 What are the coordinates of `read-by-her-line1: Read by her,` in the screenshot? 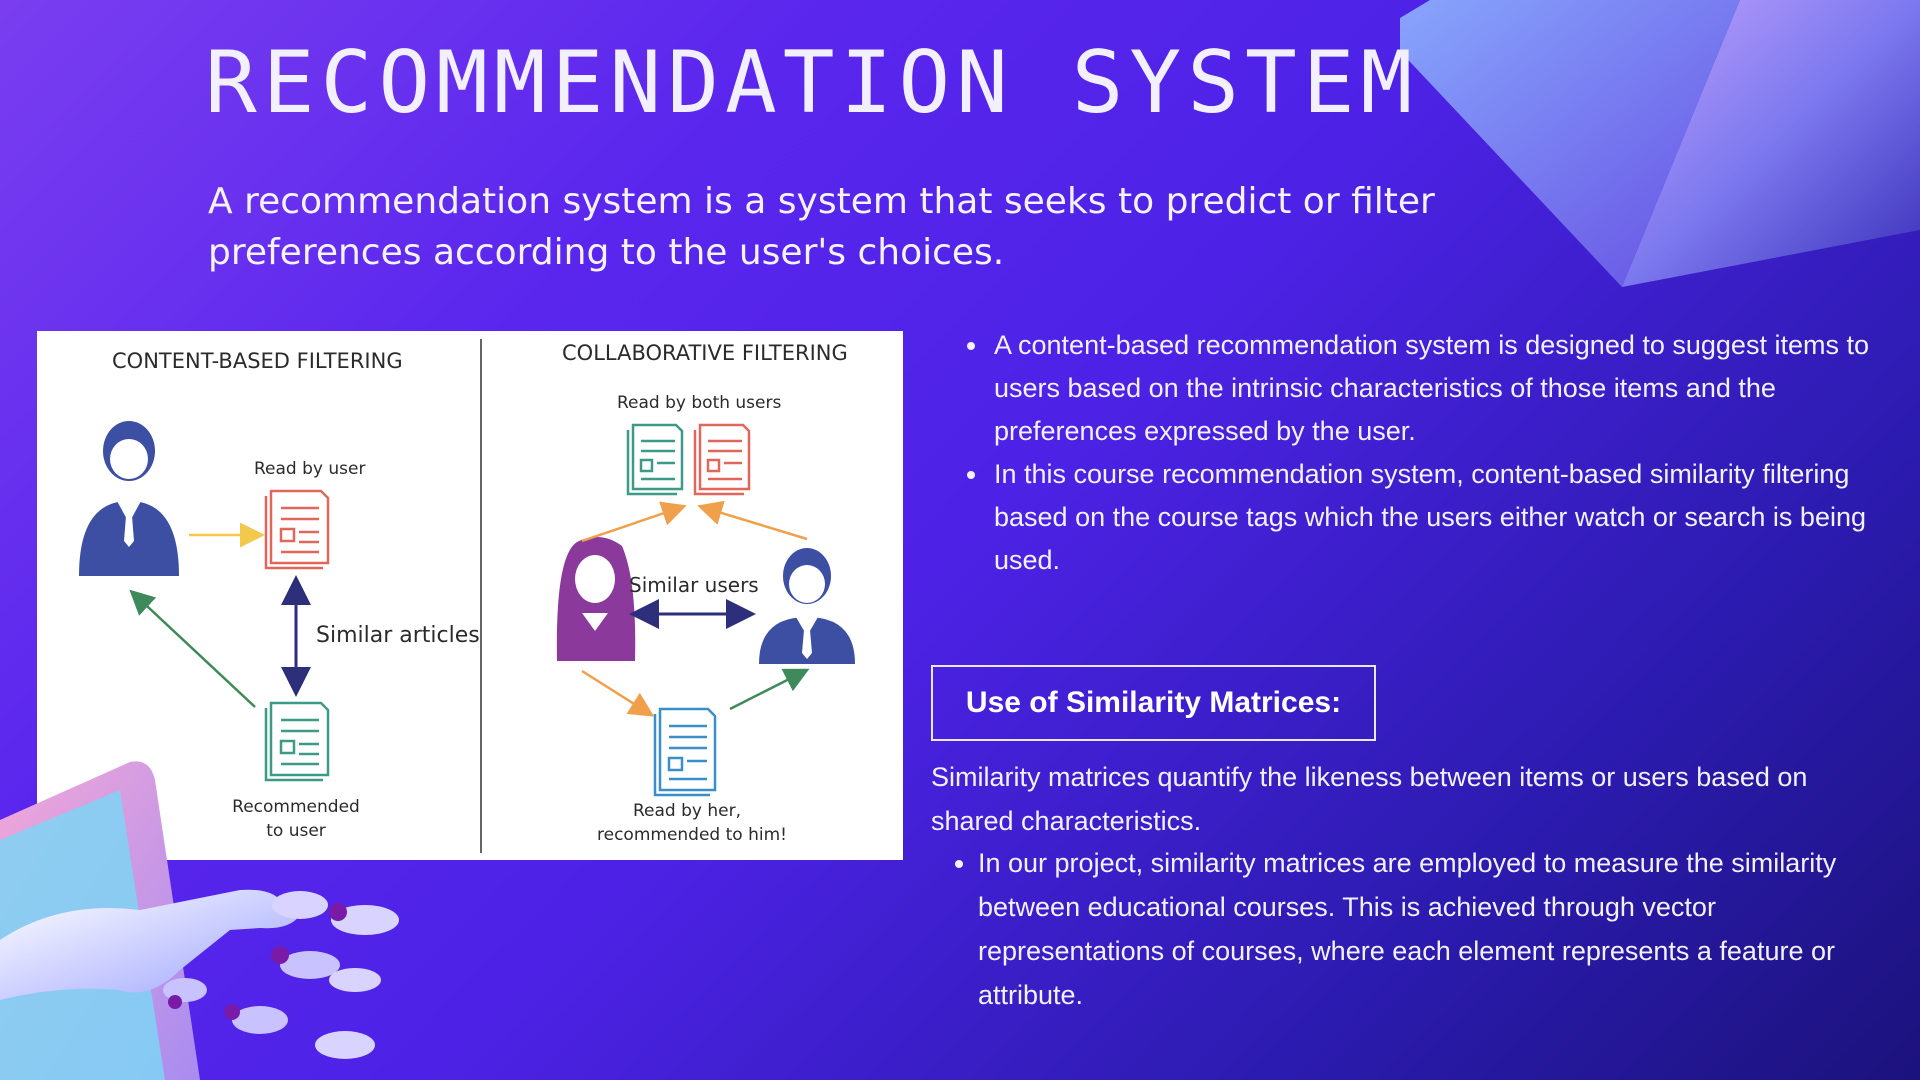 It's located at (686, 811).